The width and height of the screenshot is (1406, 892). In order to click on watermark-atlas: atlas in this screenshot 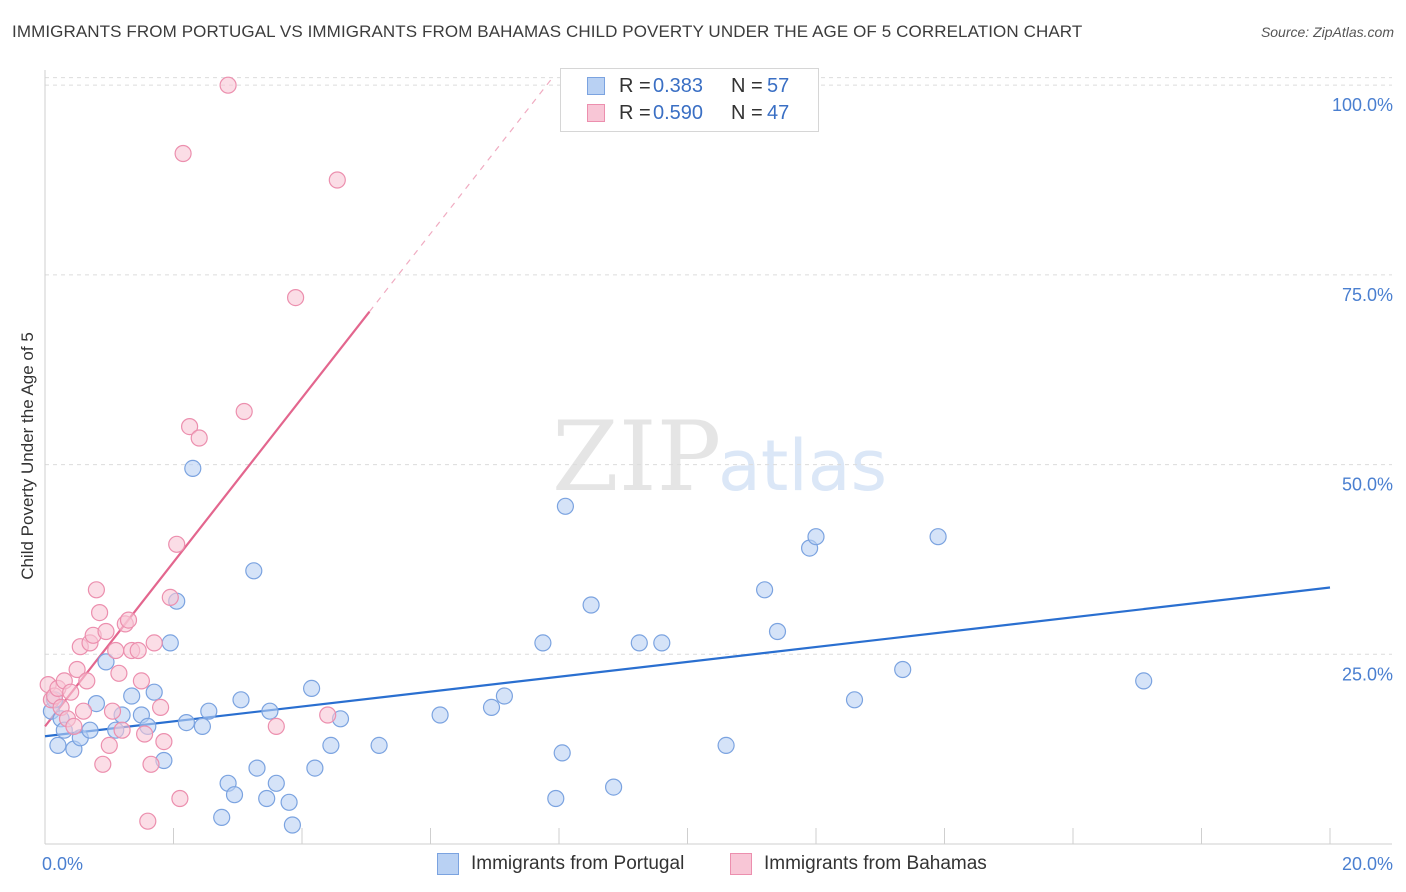, I will do `click(802, 466)`.